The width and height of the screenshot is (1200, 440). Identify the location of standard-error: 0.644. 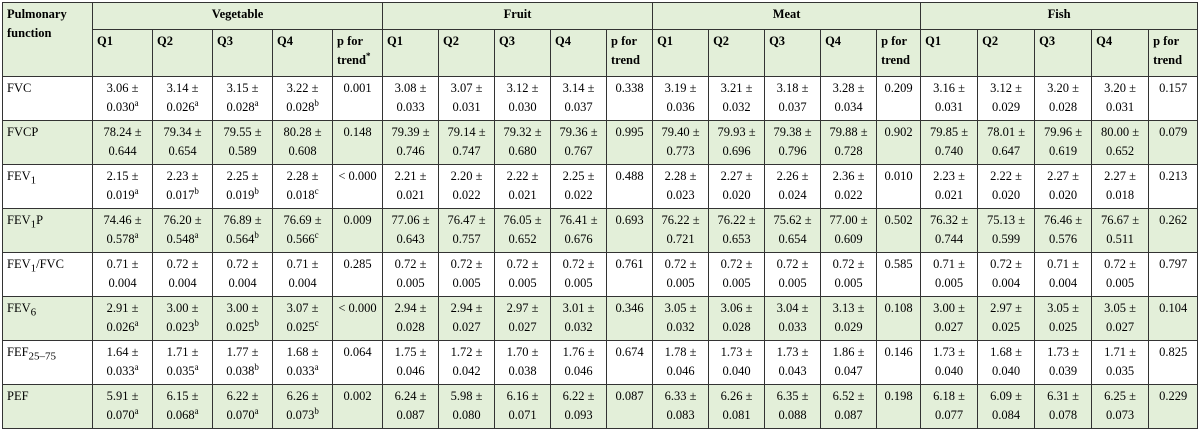
(122, 151).